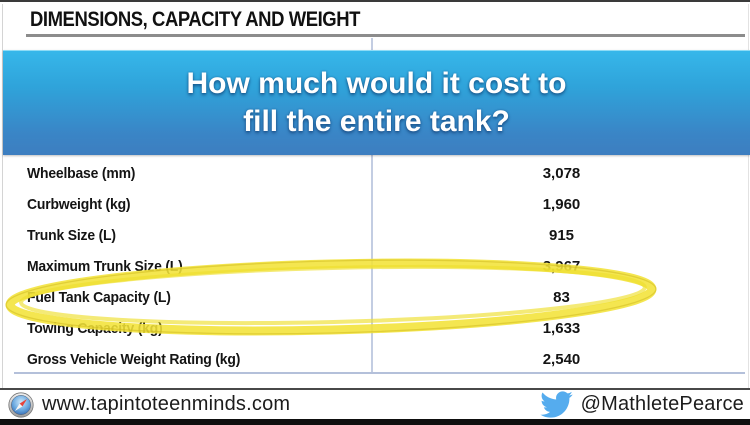 The height and width of the screenshot is (425, 750). I want to click on twitter-bird-icon, so click(556, 404).